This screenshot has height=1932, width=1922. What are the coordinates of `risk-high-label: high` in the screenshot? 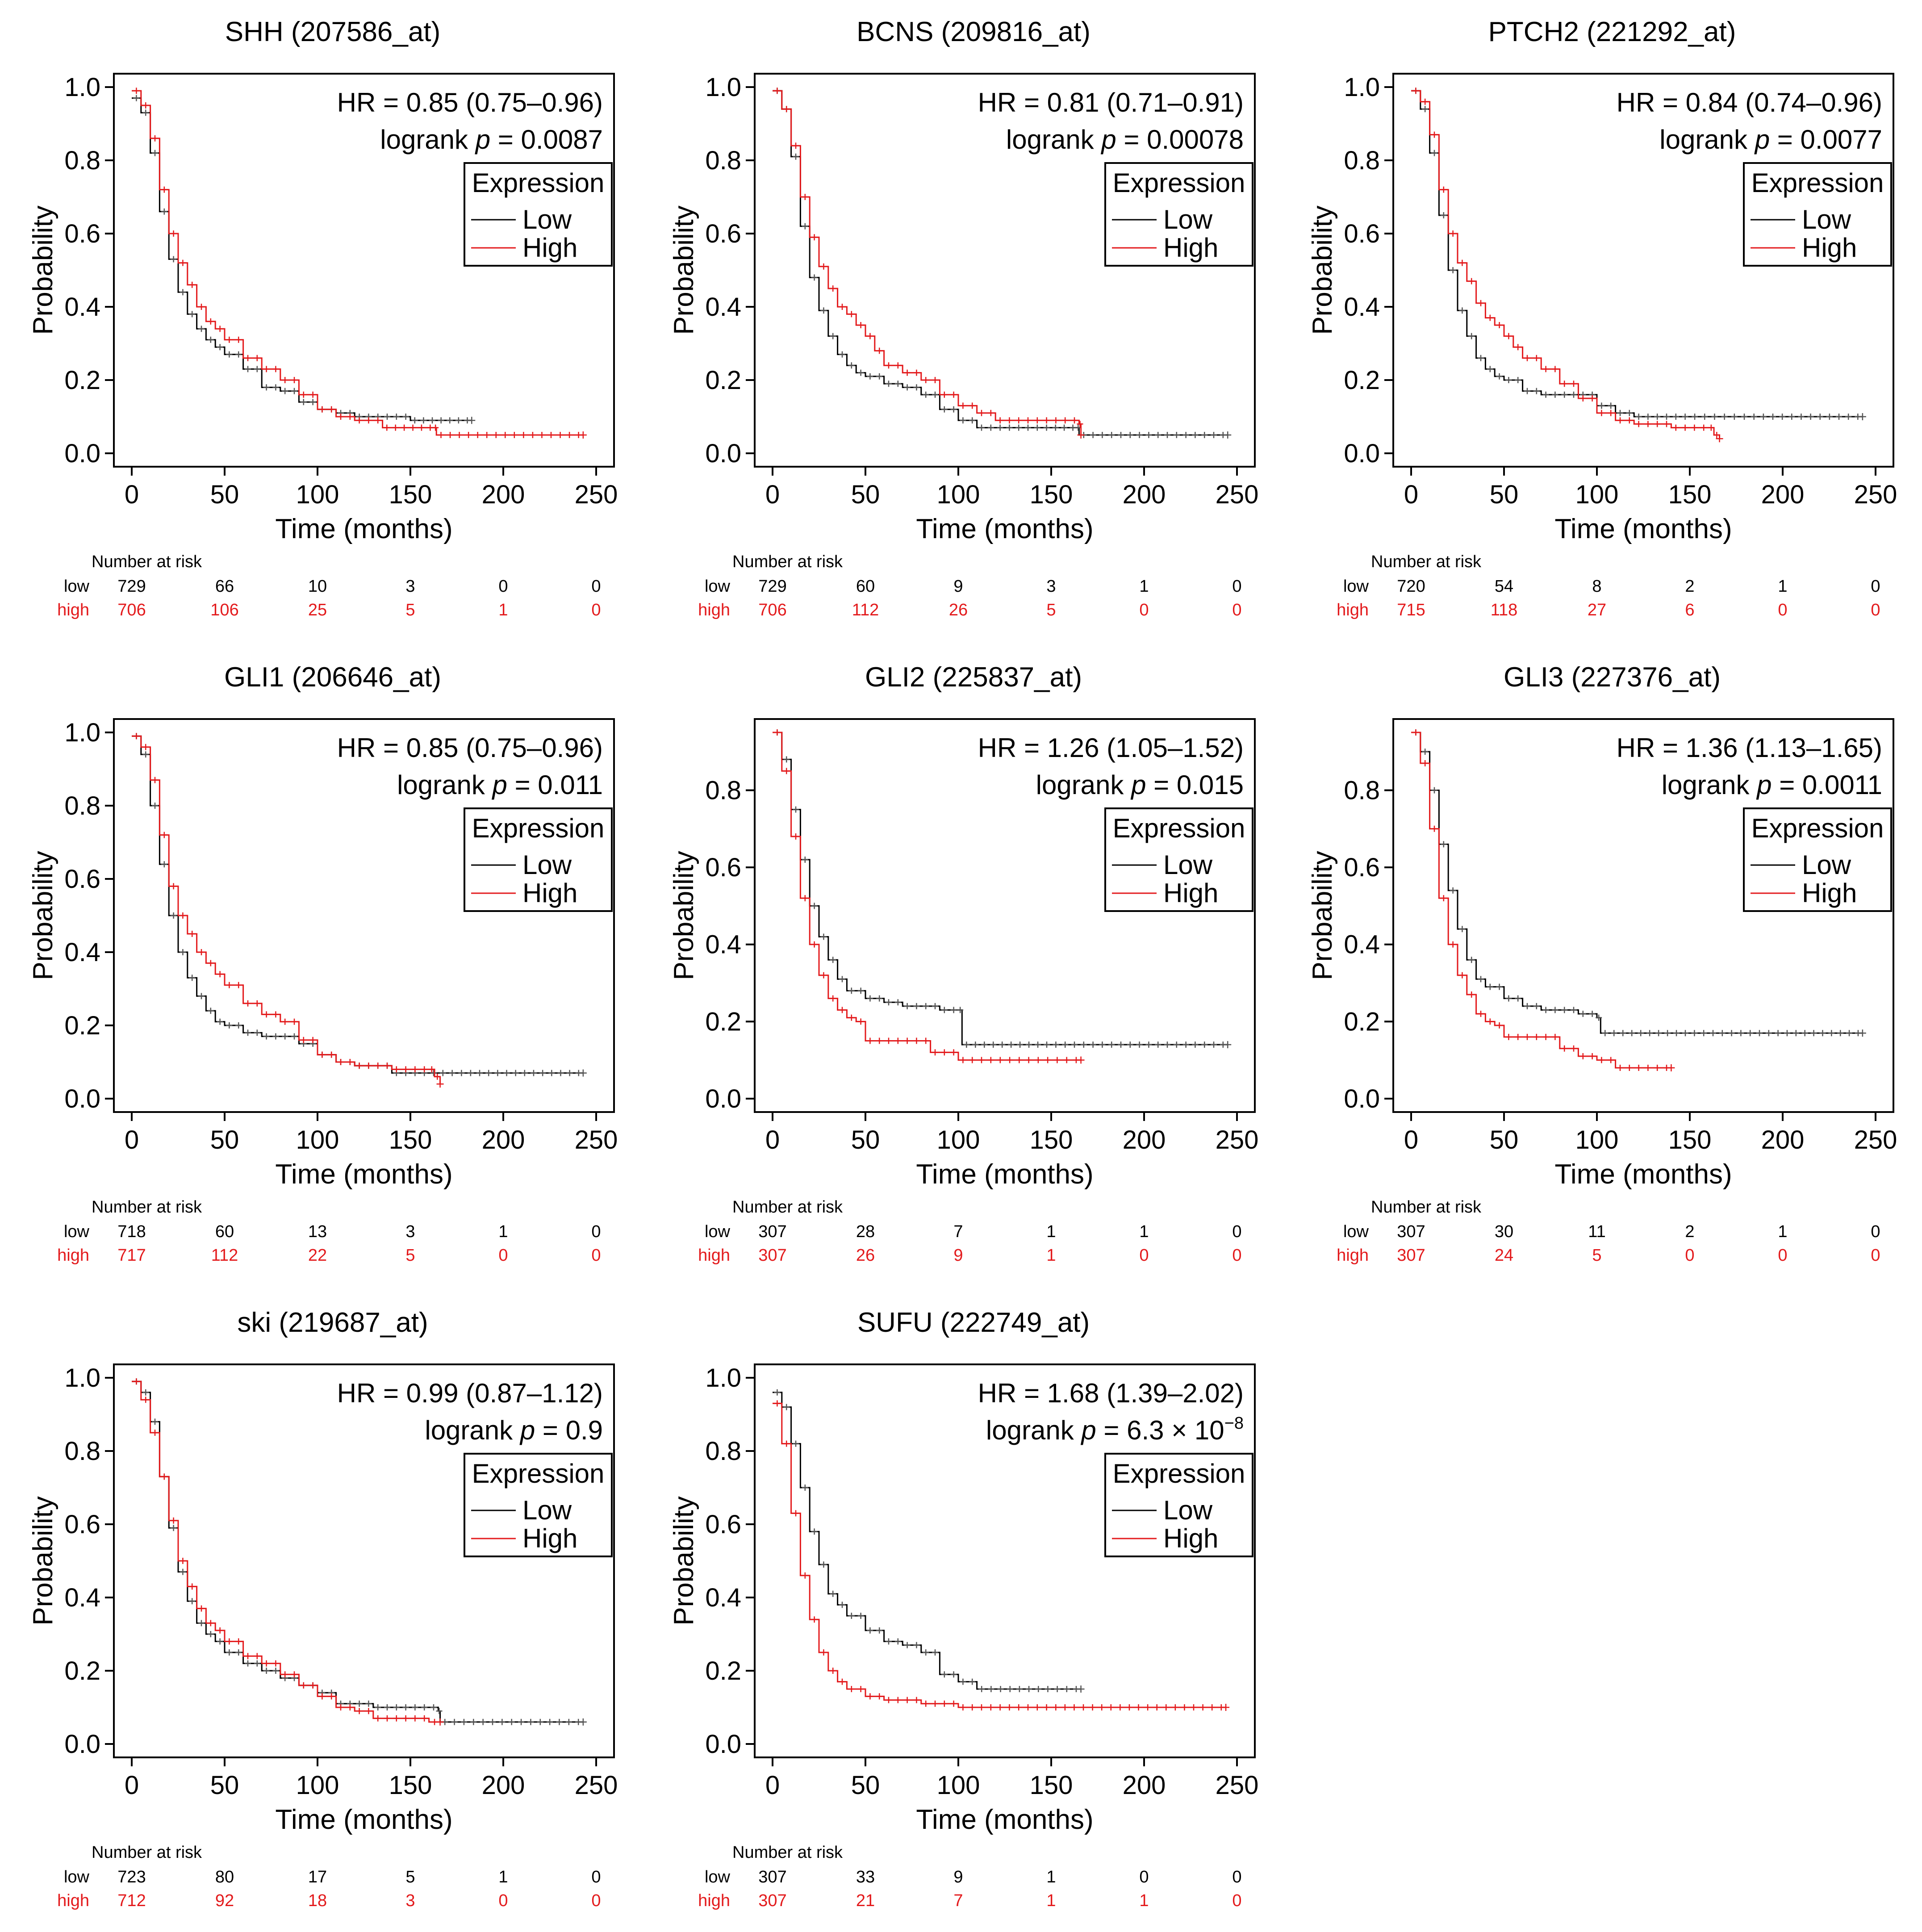 It's located at (714, 1256).